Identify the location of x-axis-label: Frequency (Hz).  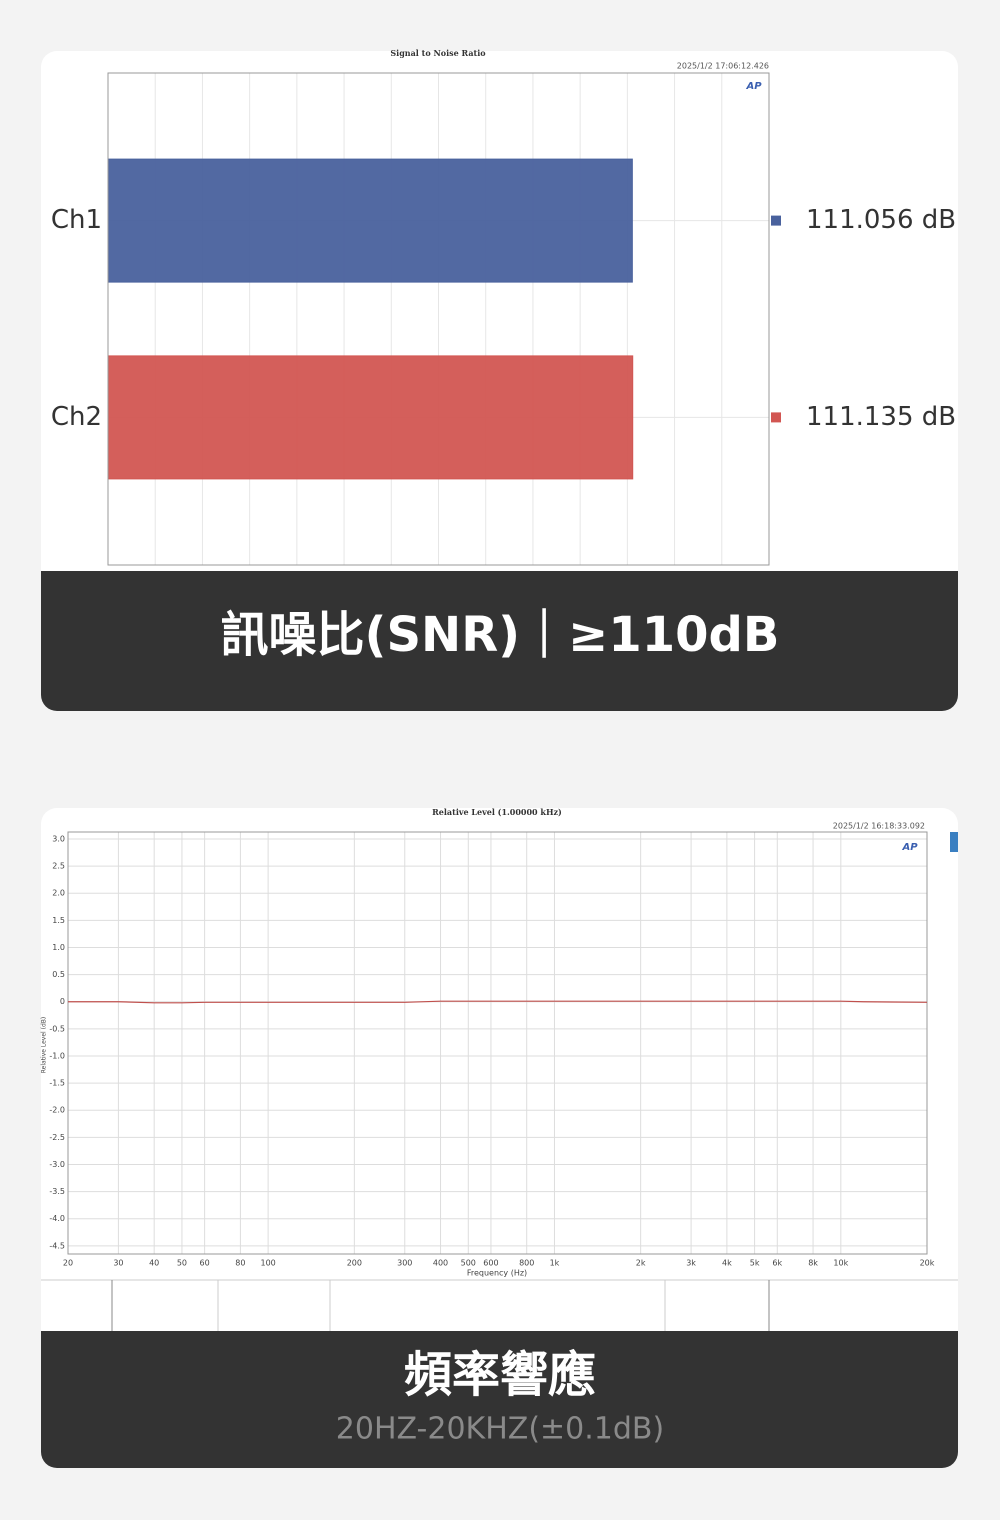
(497, 1273).